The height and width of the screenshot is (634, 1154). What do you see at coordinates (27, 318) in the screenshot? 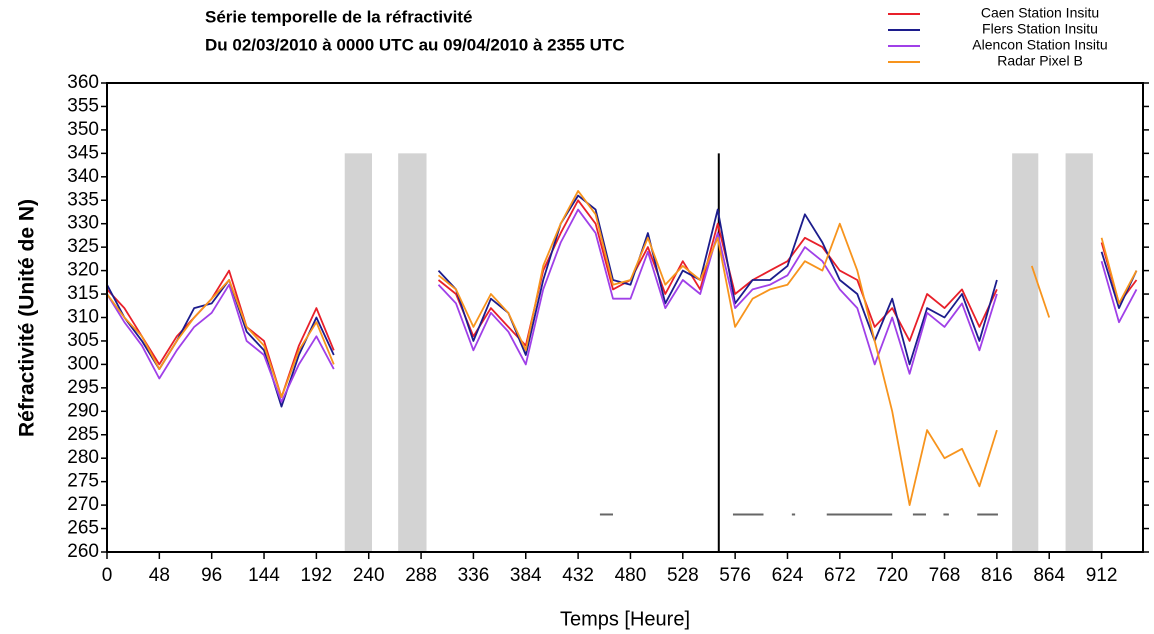
I see `y-axis-label: Réfractivité (Unité de N)` at bounding box center [27, 318].